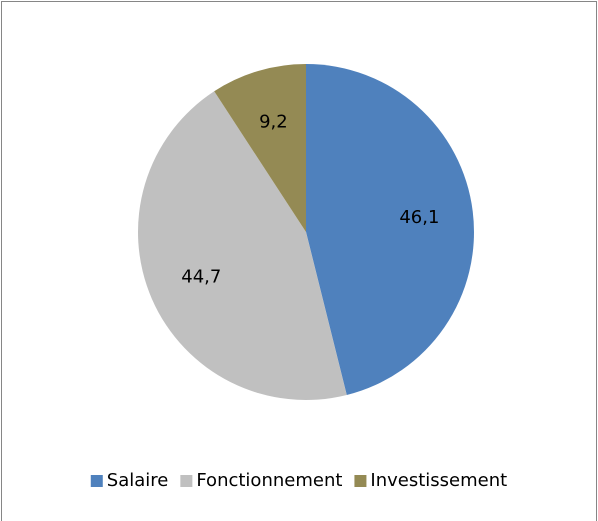 The width and height of the screenshot is (598, 521). Describe the element at coordinates (438, 480) in the screenshot. I see `legend-label: Investissement` at that location.